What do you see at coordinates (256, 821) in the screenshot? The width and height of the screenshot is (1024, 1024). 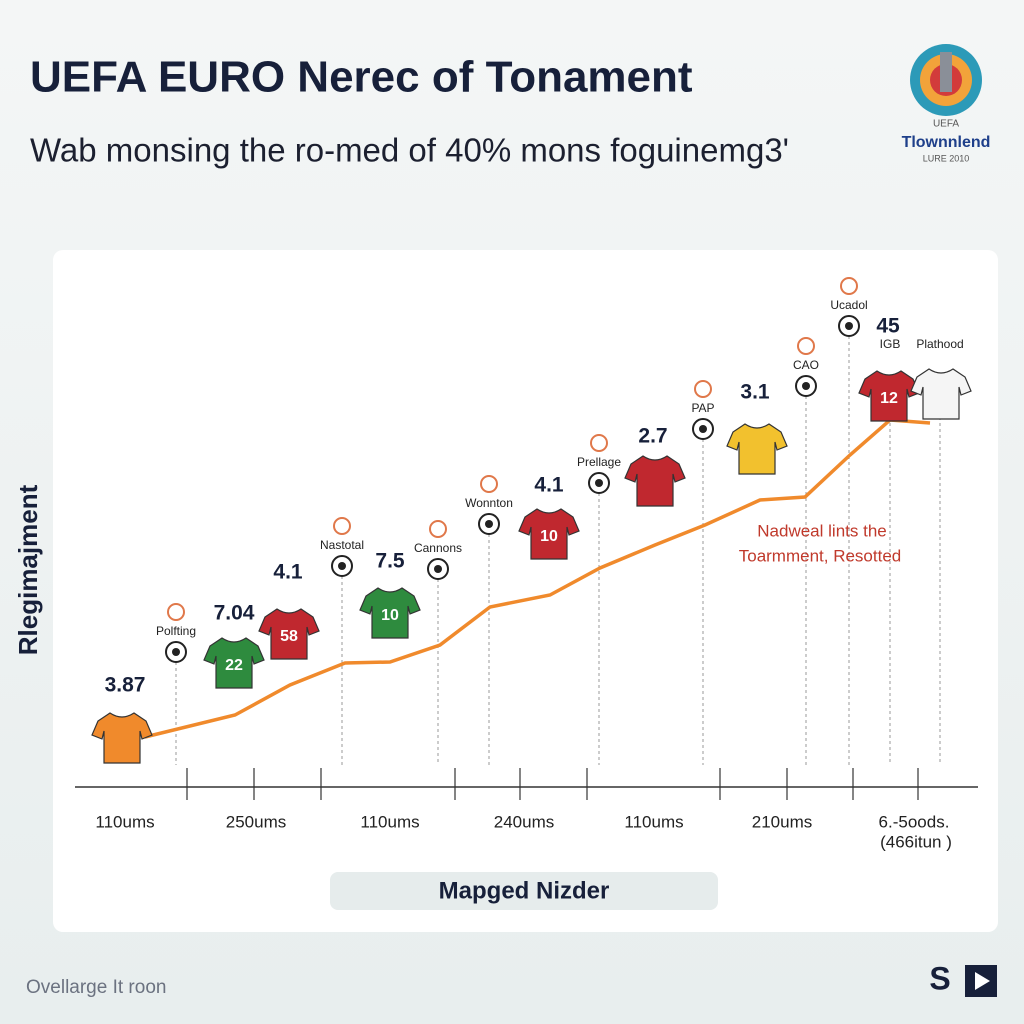 I see `x-tick-label: 250ums` at bounding box center [256, 821].